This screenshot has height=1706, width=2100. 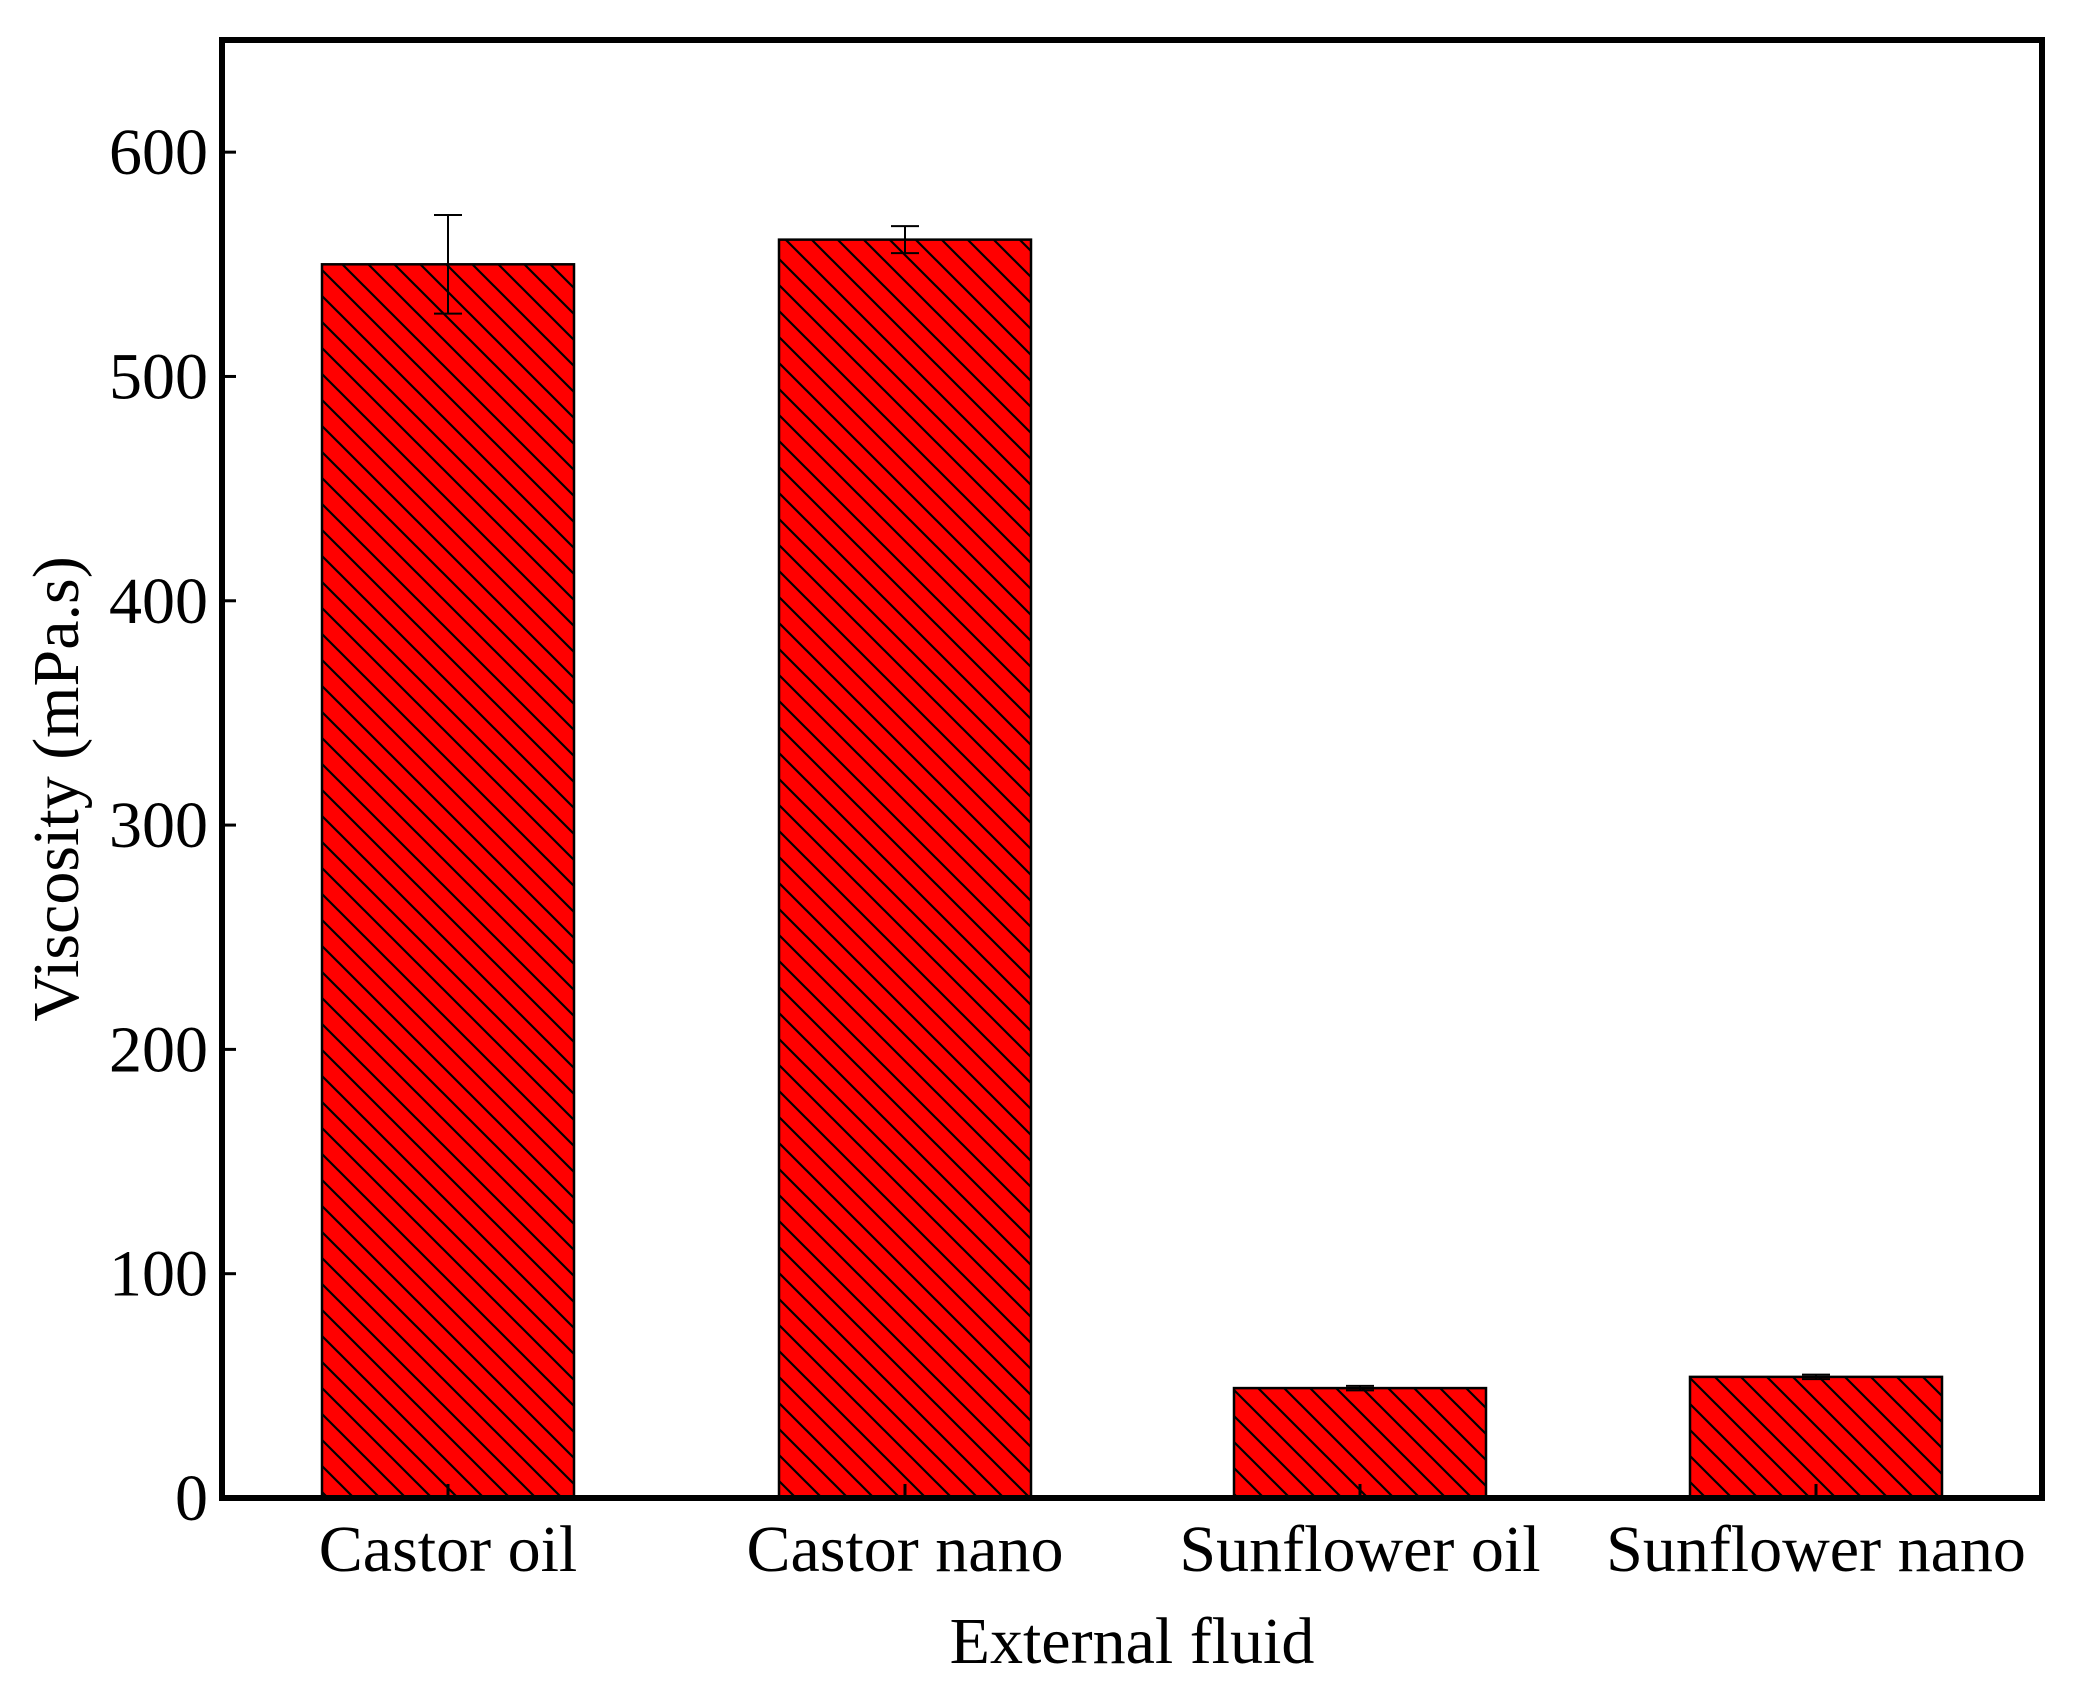 What do you see at coordinates (158, 1049) in the screenshot?
I see `y-tick-label: 200` at bounding box center [158, 1049].